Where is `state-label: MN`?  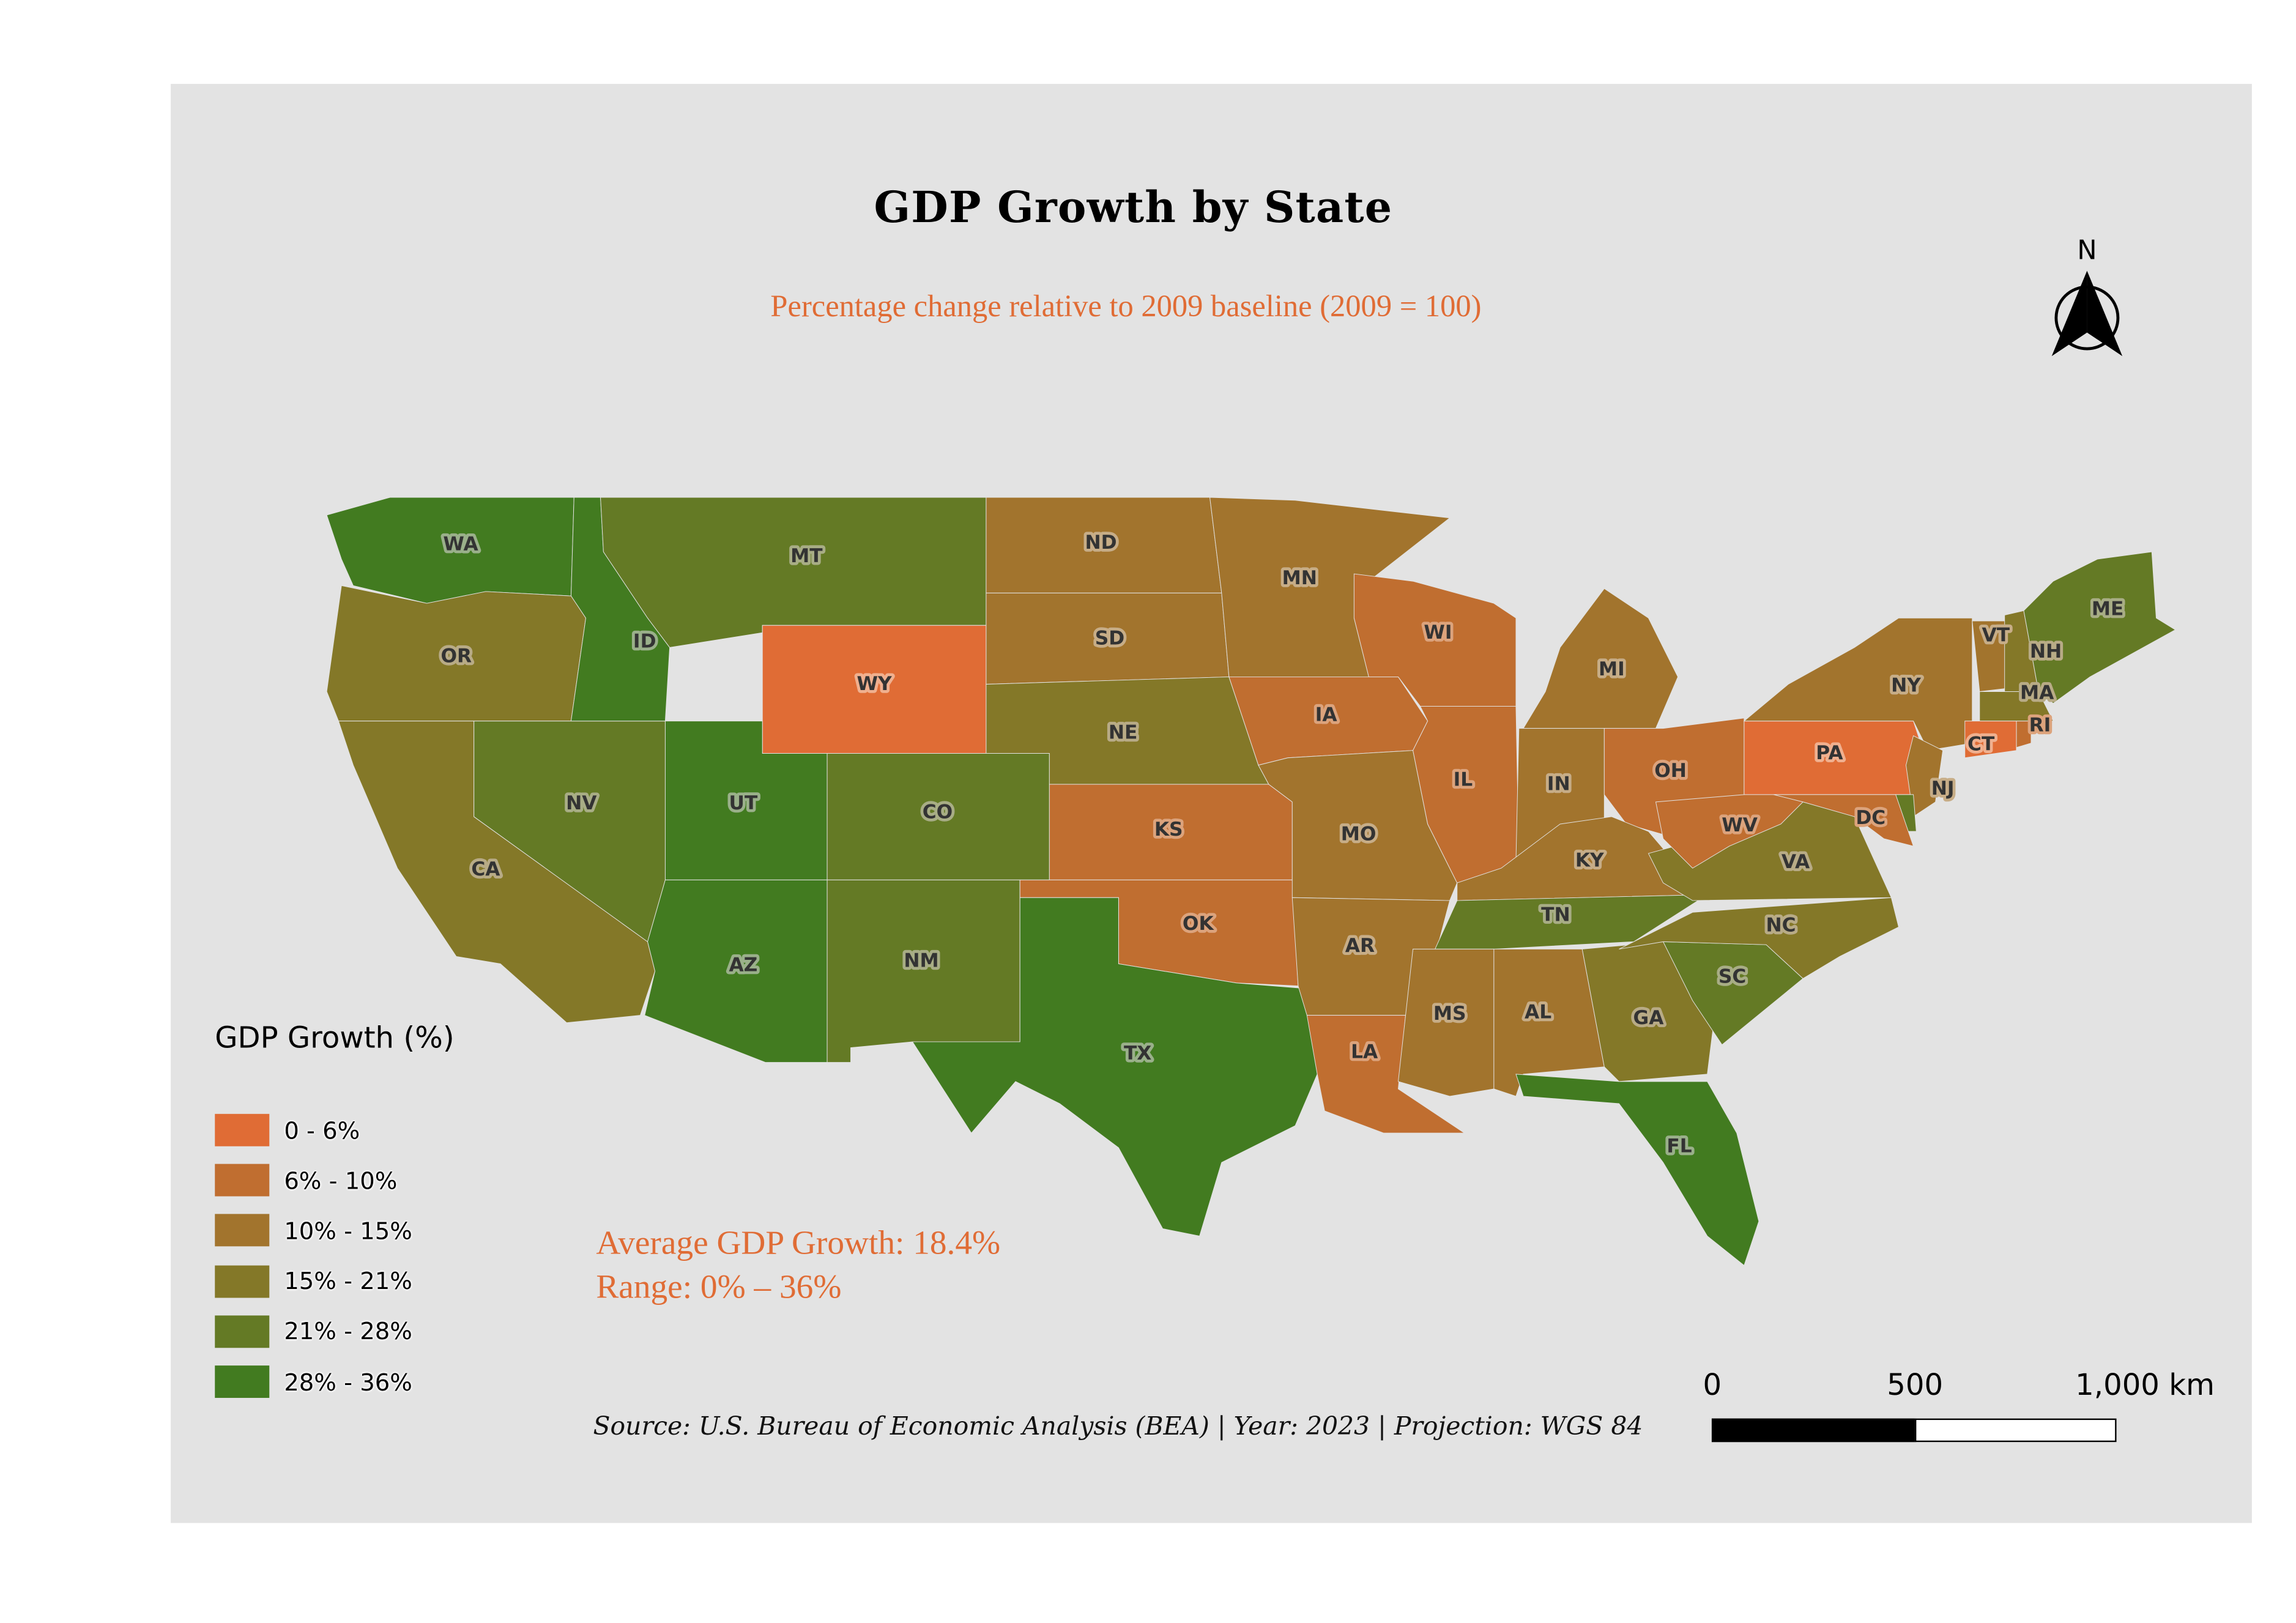
state-label: MN is located at coordinates (1299, 578).